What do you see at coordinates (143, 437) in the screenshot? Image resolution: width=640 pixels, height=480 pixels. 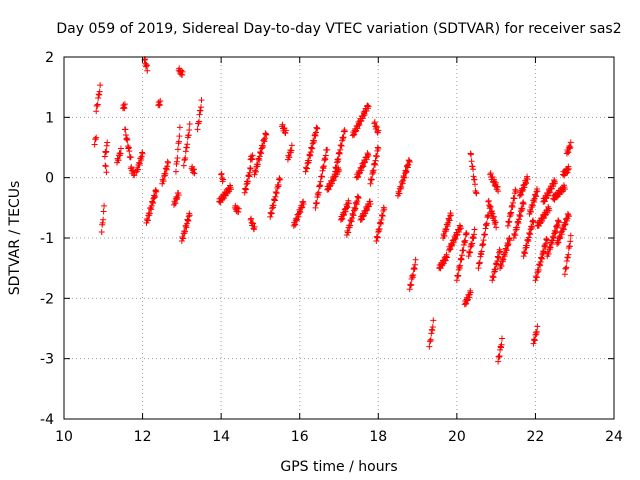 I see `x-tick-label: 12` at bounding box center [143, 437].